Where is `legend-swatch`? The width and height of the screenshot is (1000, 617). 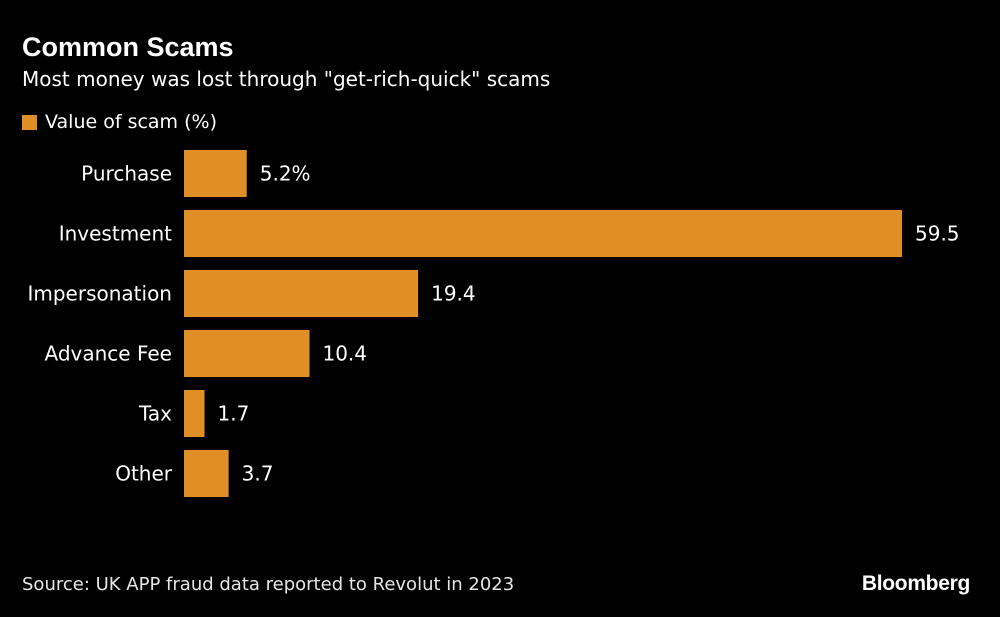
legend-swatch is located at coordinates (29, 122).